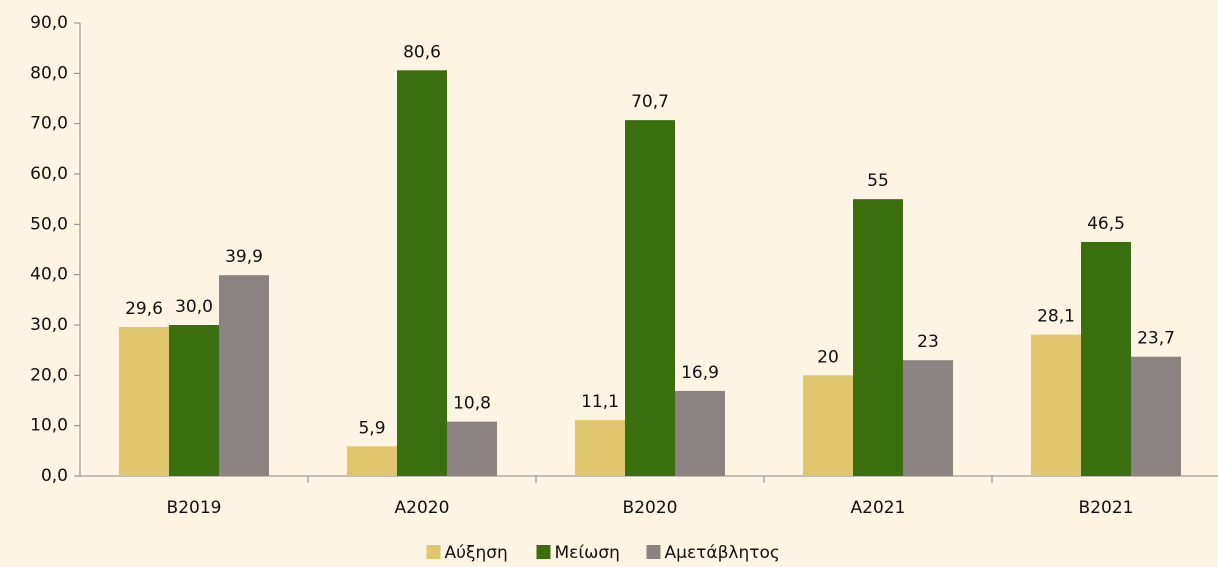 The image size is (1218, 567). Describe the element at coordinates (1056, 317) in the screenshot. I see `value-label: 28,1` at that location.